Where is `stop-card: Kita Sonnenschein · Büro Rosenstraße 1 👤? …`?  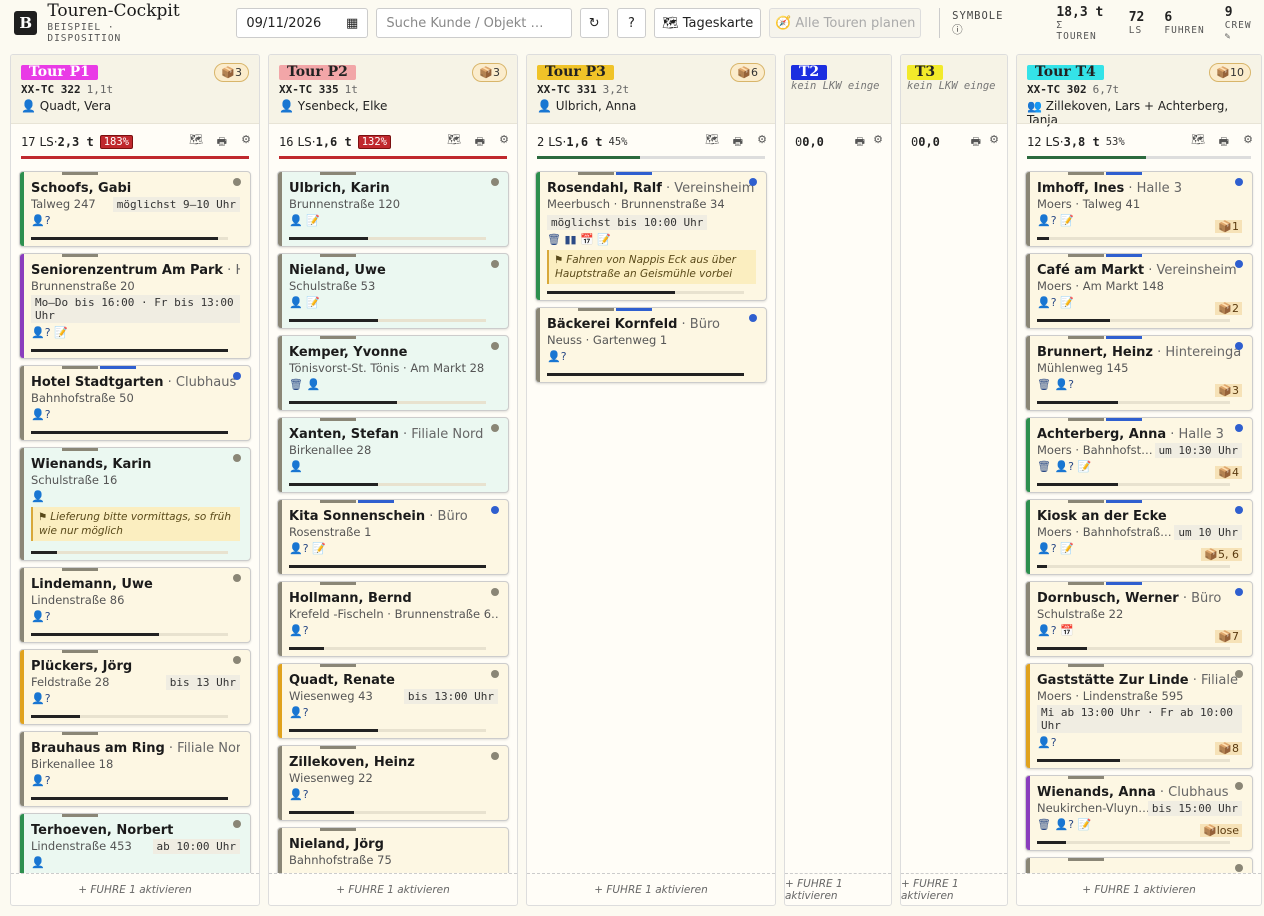 stop-card: Kita Sonnenschein · Büro Rosenstraße 1 👤? … is located at coordinates (393, 537).